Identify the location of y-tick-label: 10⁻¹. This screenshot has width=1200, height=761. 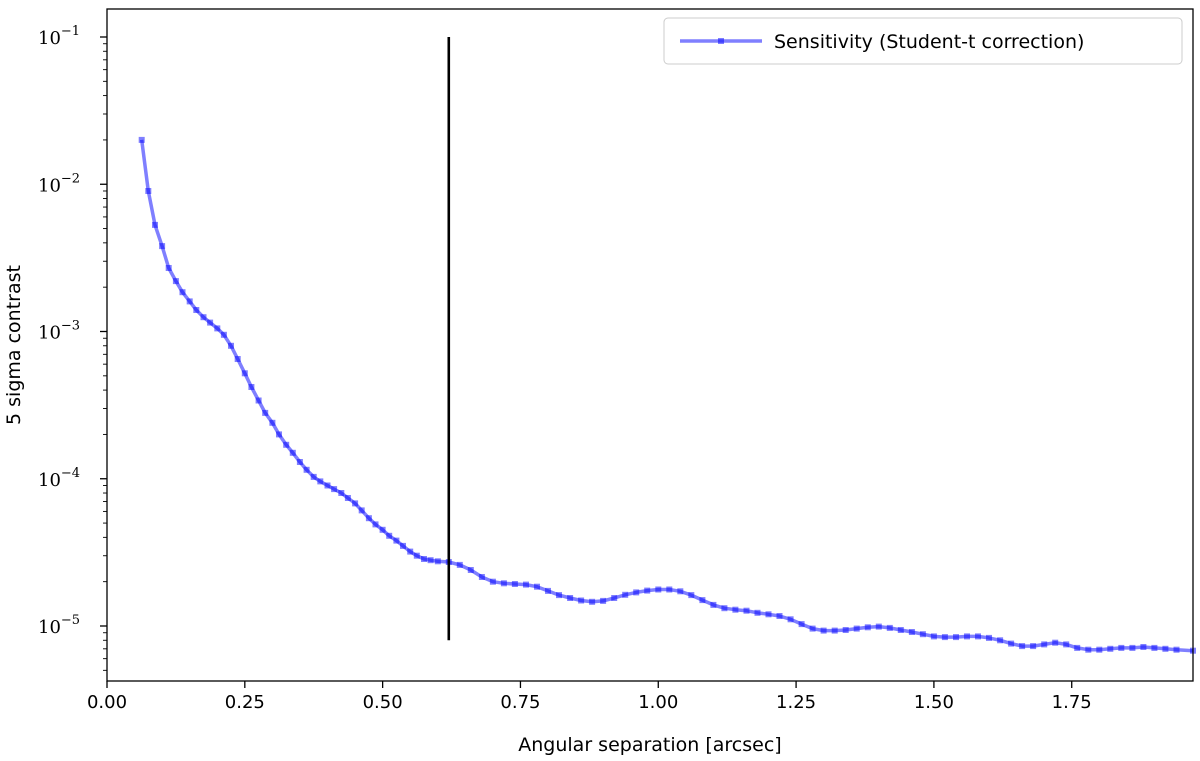
(59, 36).